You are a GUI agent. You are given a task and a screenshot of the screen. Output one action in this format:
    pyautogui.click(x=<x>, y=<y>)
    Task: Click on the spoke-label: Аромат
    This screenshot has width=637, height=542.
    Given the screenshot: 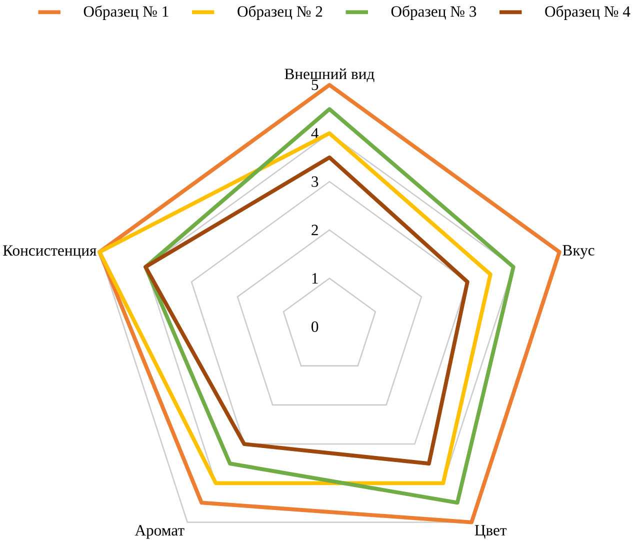 What is the action you would take?
    pyautogui.click(x=159, y=531)
    